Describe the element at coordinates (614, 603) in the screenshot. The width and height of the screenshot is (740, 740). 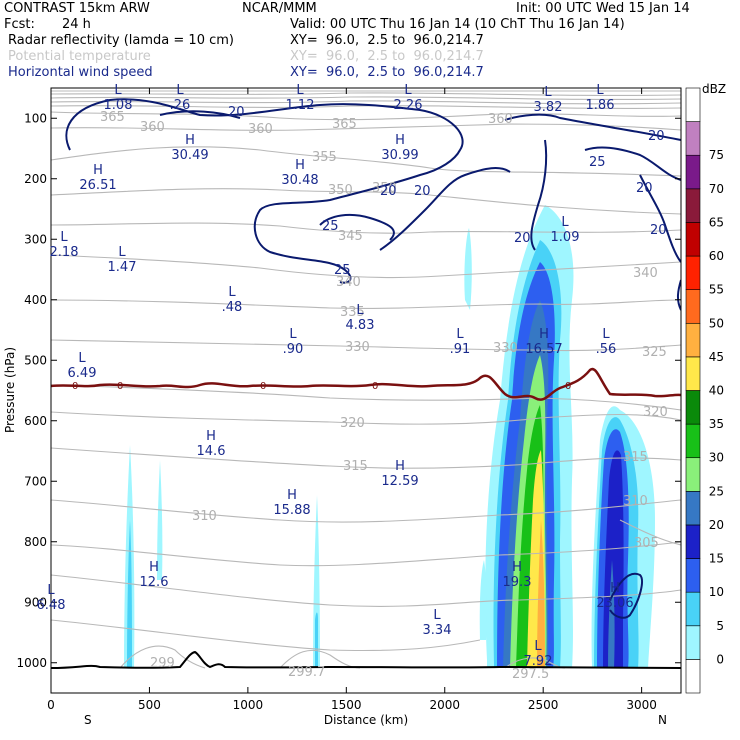
I see `extremum-value: 23.06` at that location.